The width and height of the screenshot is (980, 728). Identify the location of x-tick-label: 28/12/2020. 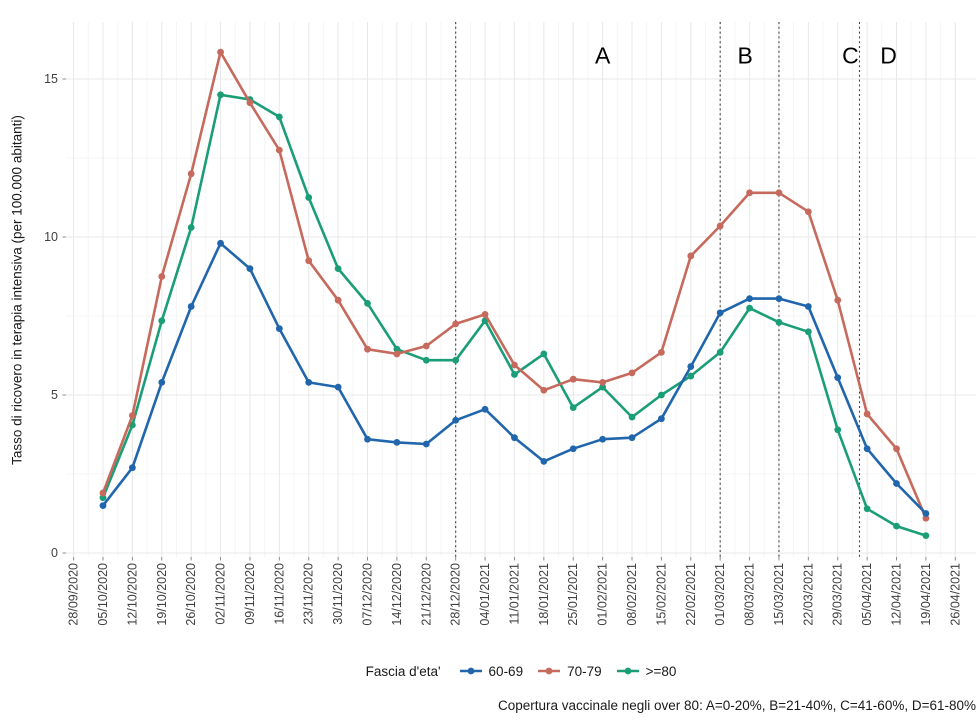
(456, 594).